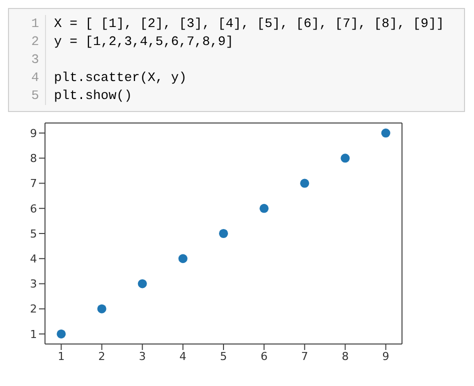 Image resolution: width=474 pixels, height=386 pixels. Describe the element at coordinates (61, 356) in the screenshot. I see `x-tick-label: 1` at that location.